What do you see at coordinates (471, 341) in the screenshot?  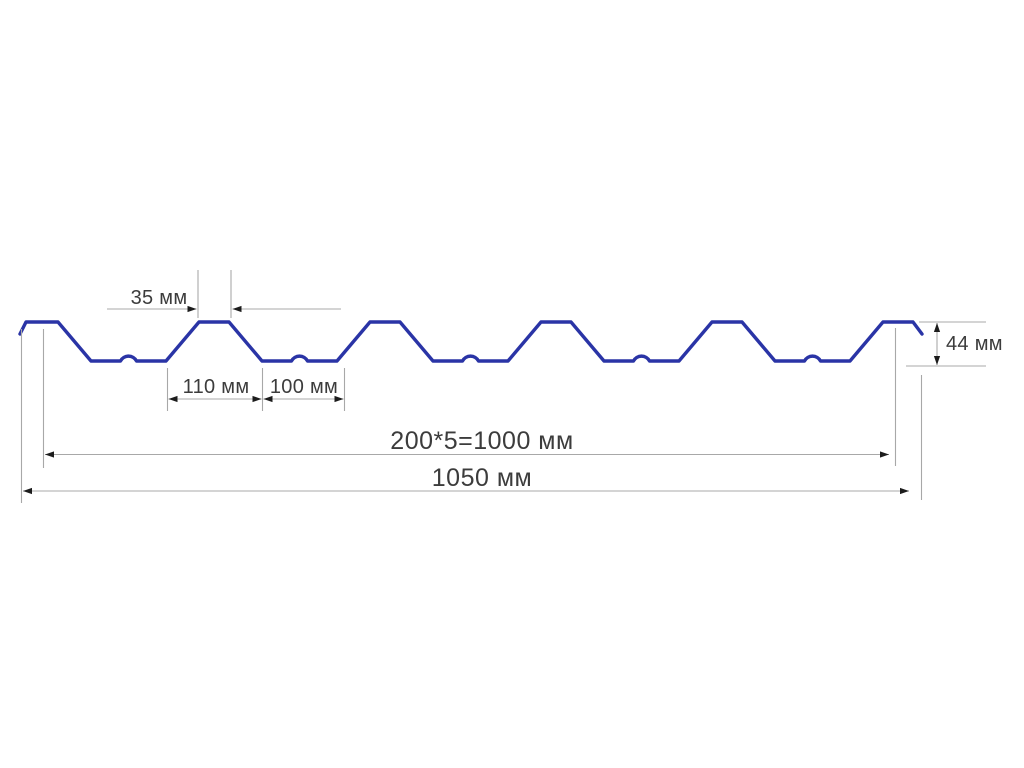 I see `profile-outline` at bounding box center [471, 341].